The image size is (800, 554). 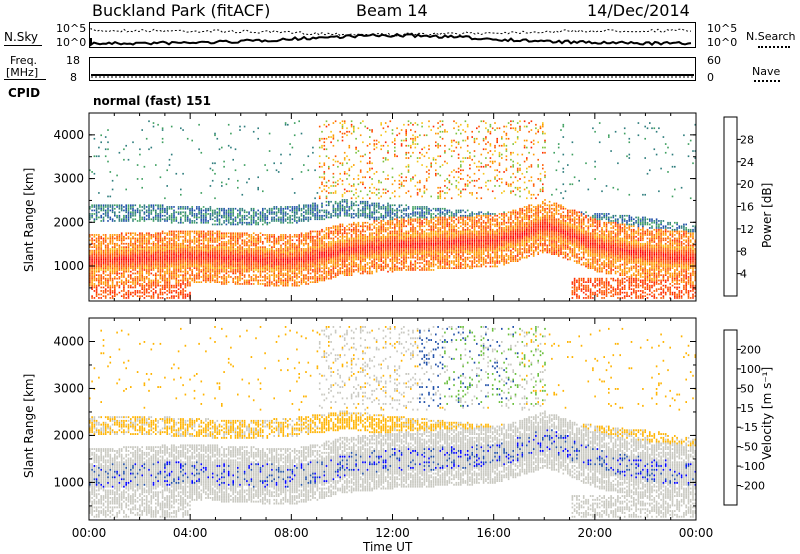 I want to click on noise-panel, so click(x=392, y=35).